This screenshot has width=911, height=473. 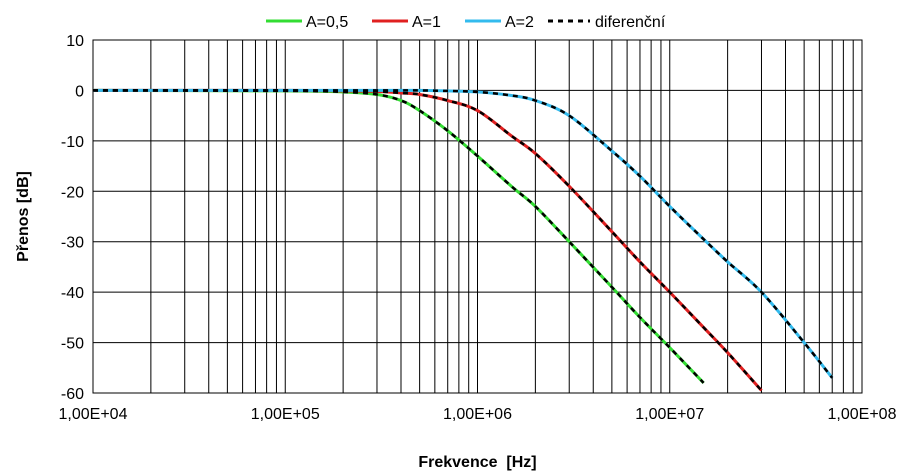 I want to click on x-axis-ticks: 1,00E+04 1,00E+05 1,00E+06 1,00E+07 1,00E+08, so click(x=478, y=414).